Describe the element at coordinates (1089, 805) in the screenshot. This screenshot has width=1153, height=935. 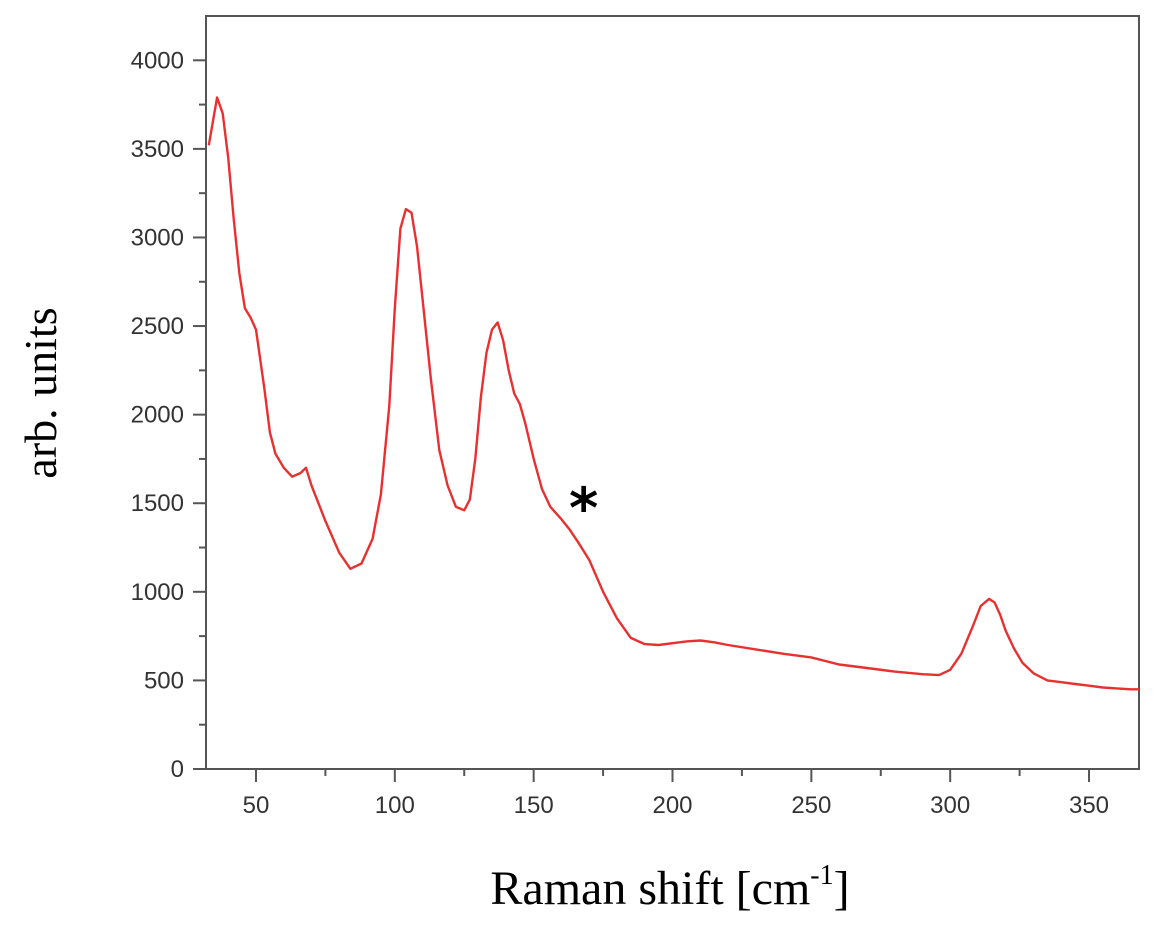
I see `x-tick-label: 350` at that location.